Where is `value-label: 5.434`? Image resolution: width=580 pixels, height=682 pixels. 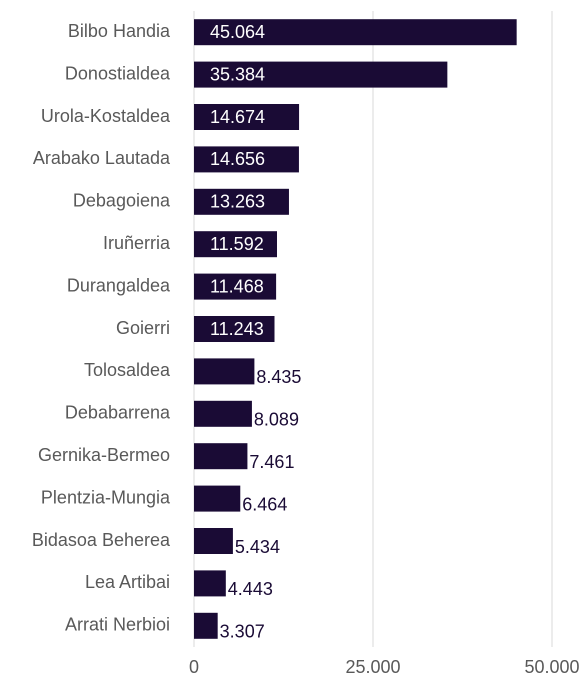 value-label: 5.434 is located at coordinates (257, 547).